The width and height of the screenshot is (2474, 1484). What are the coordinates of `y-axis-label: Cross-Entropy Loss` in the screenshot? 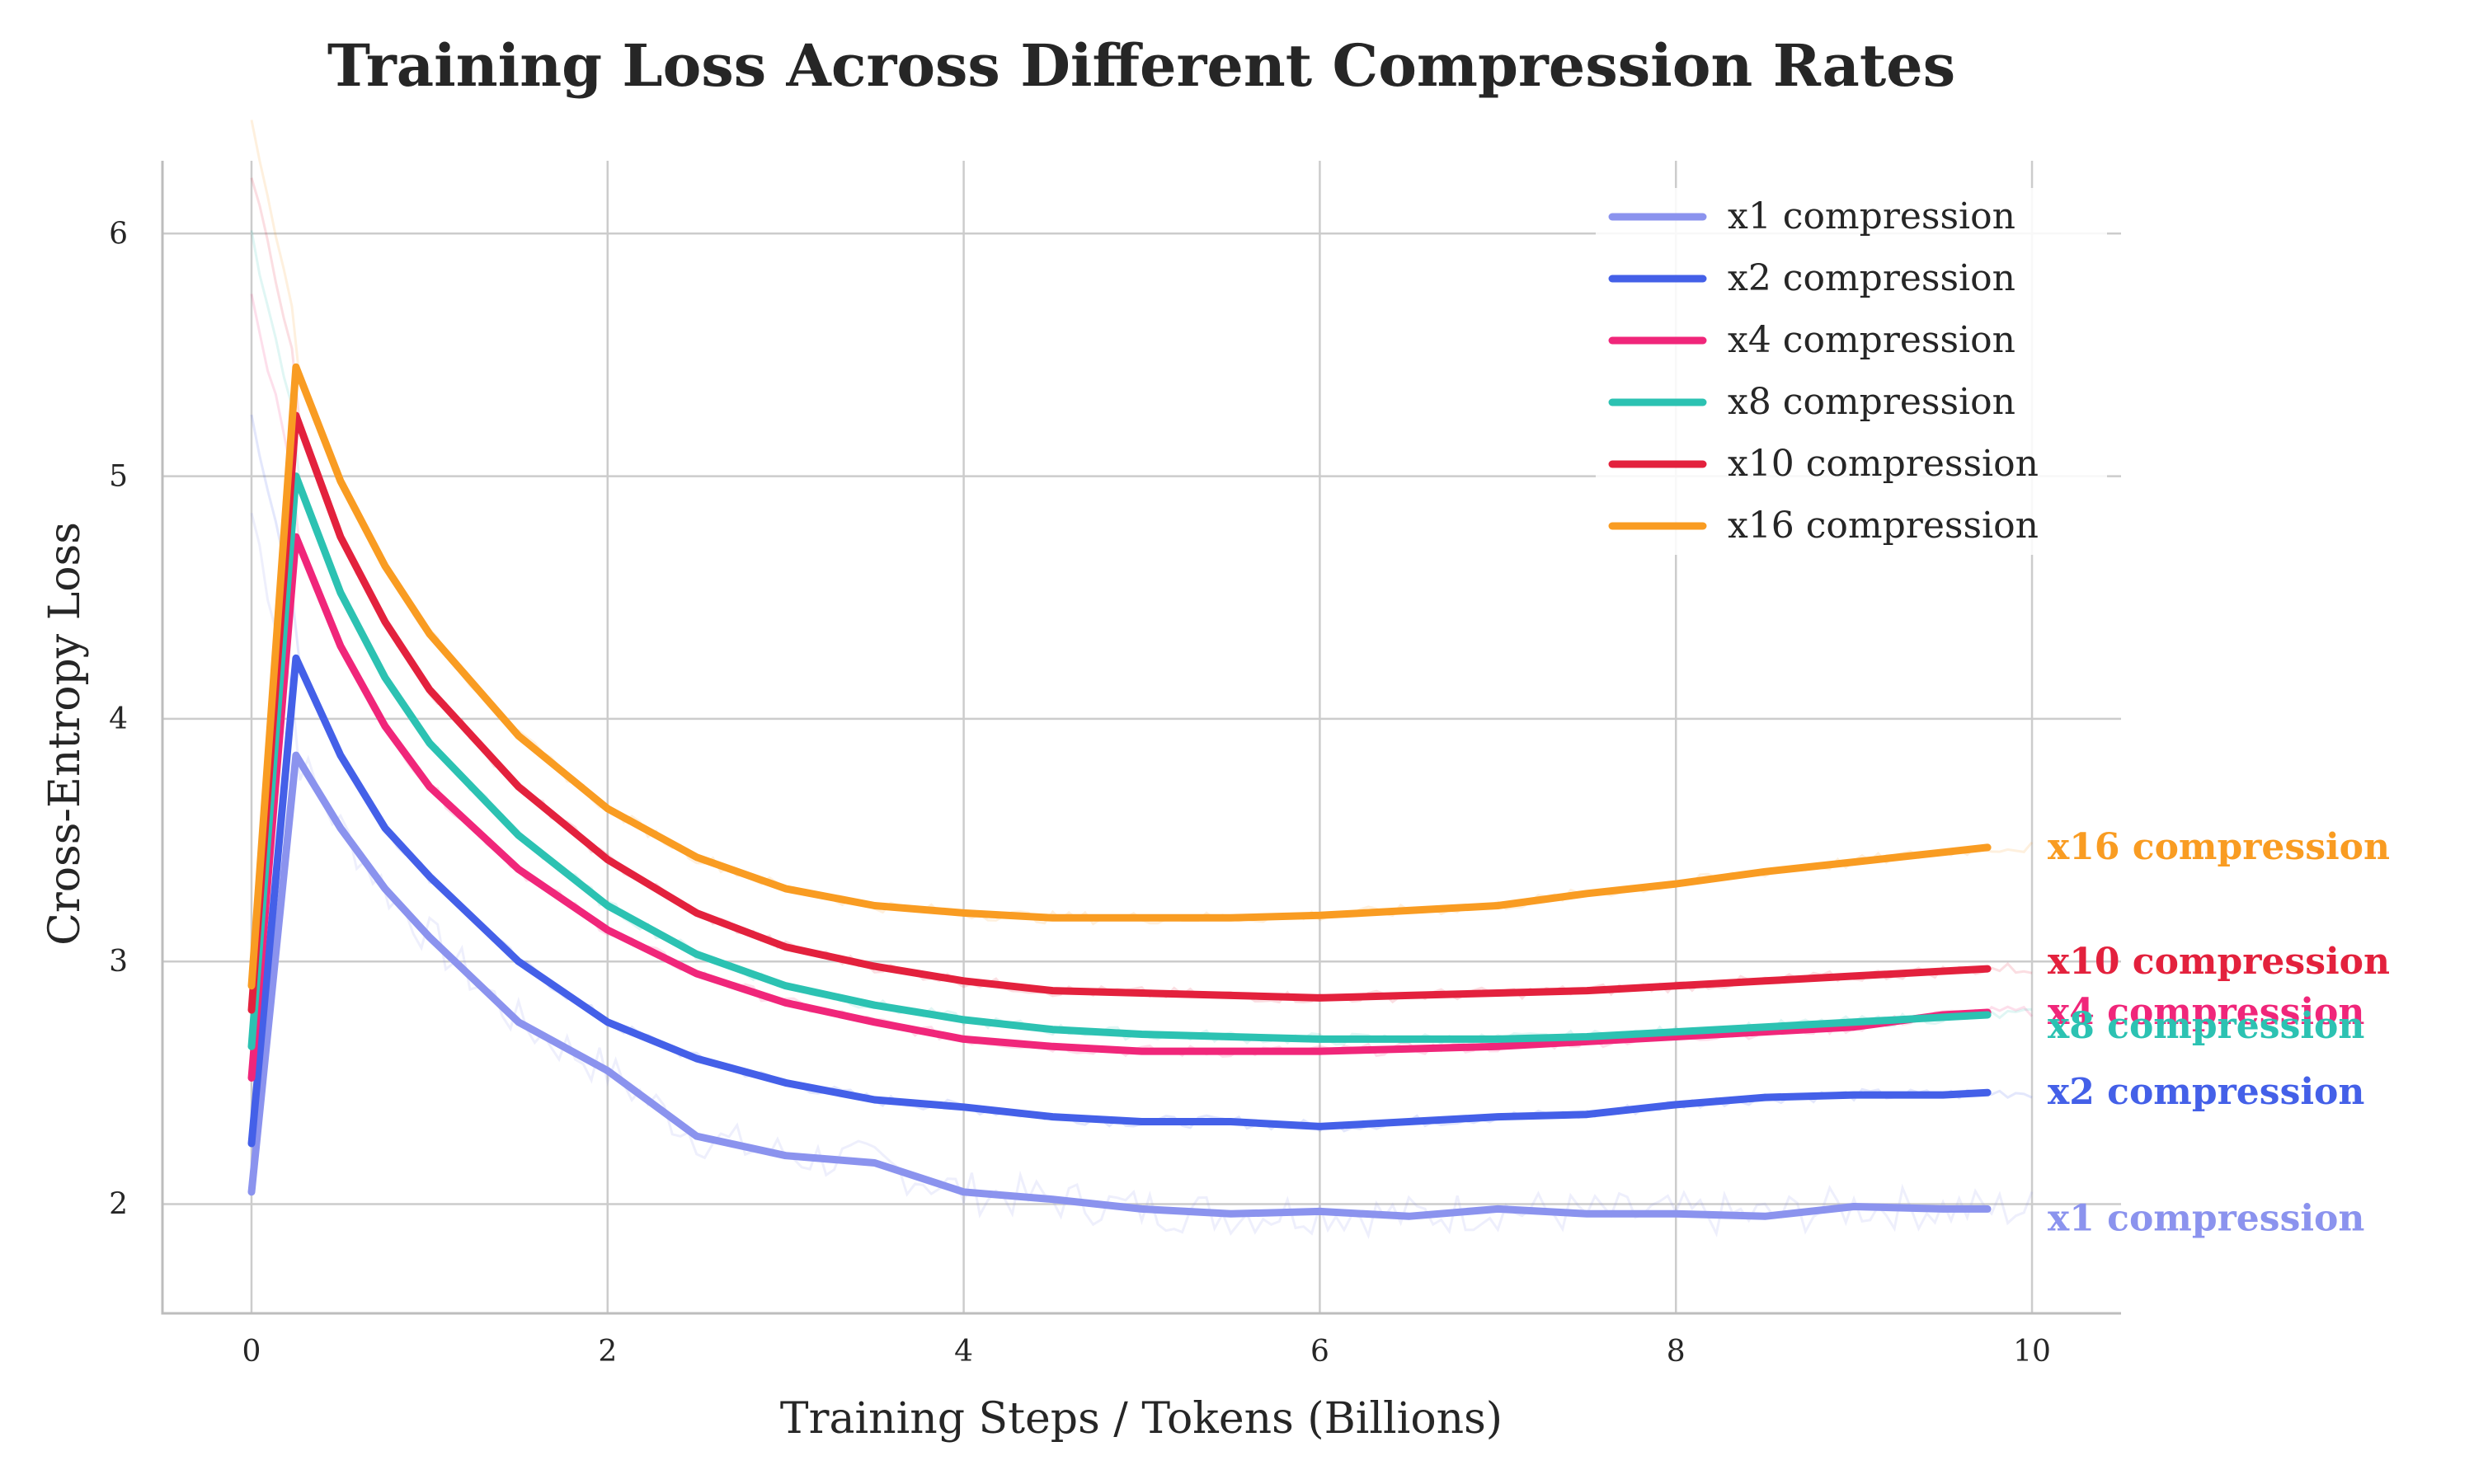 It's located at (65, 734).